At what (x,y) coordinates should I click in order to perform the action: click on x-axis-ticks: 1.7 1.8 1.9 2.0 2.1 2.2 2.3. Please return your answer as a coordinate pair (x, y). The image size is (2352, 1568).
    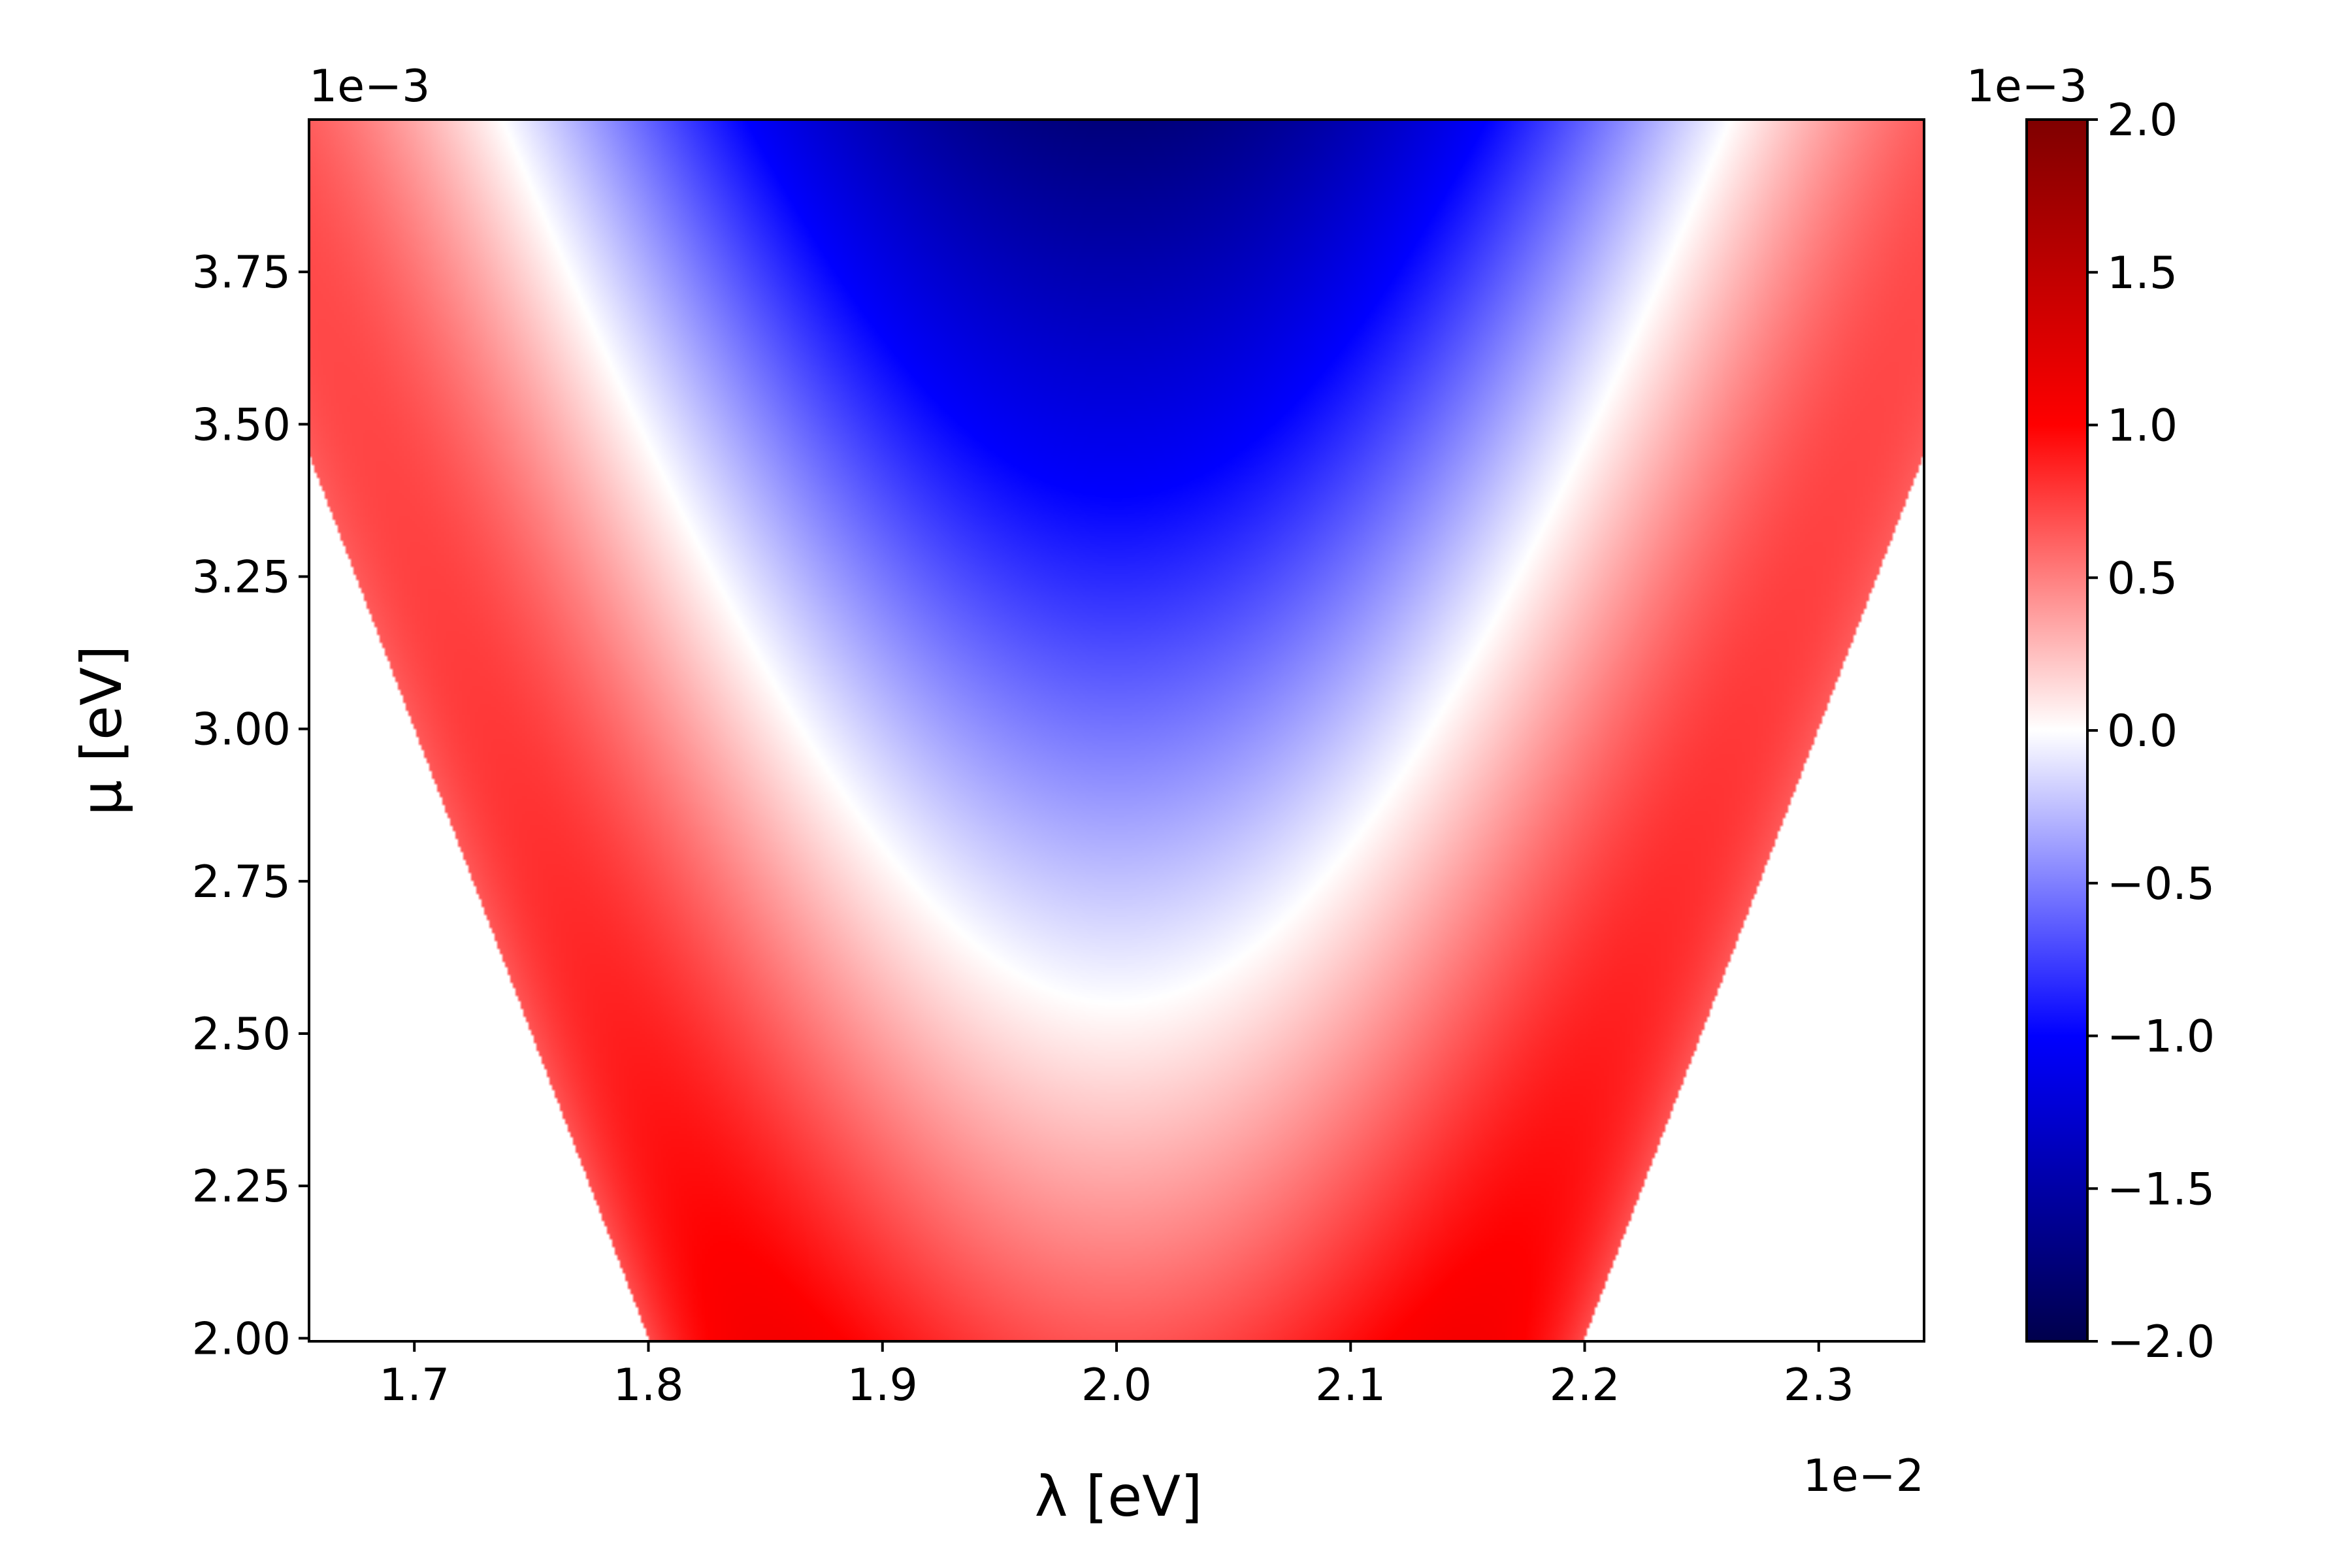
    Looking at the image, I should click on (1116, 1376).